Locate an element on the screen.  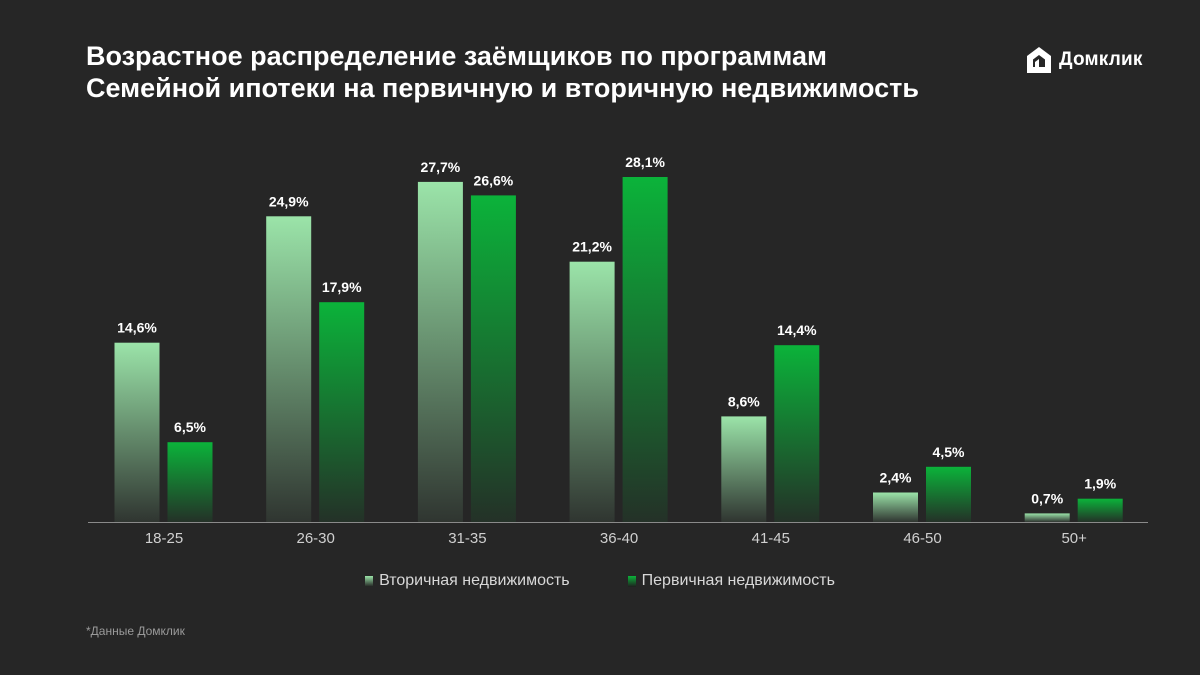
value-label-secondary-36-40: 21,2% is located at coordinates (592, 247).